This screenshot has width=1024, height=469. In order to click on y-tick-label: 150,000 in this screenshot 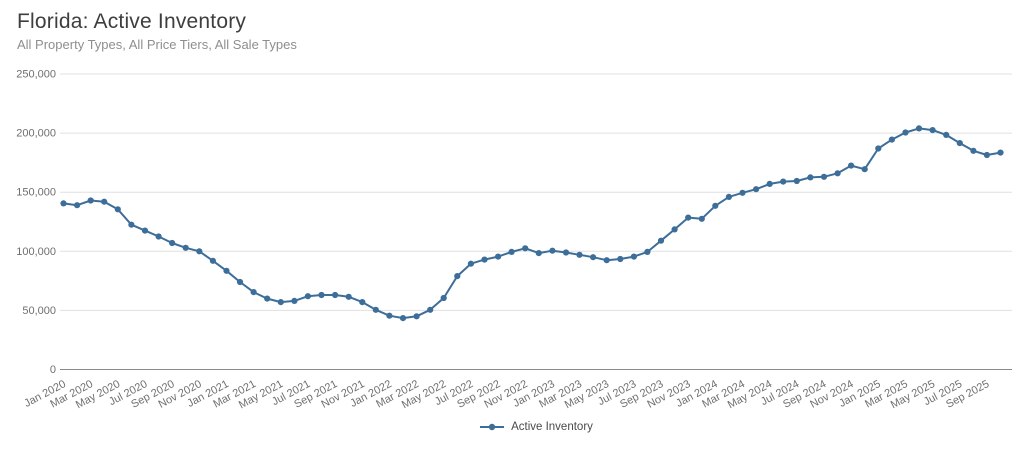, I will do `click(36, 193)`.